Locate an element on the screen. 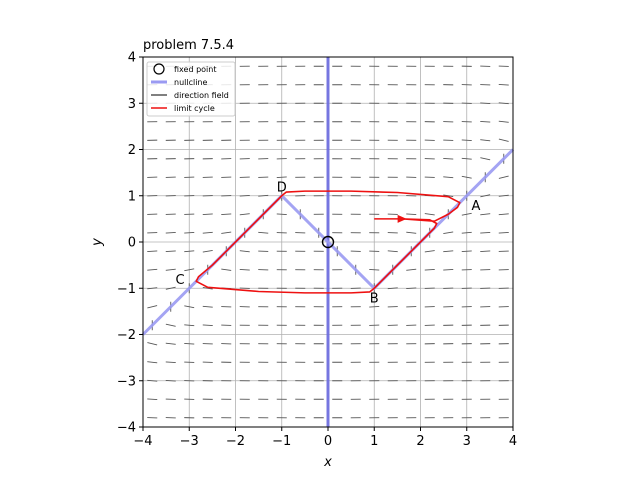  y-tick-label: 4 is located at coordinates (132, 58).